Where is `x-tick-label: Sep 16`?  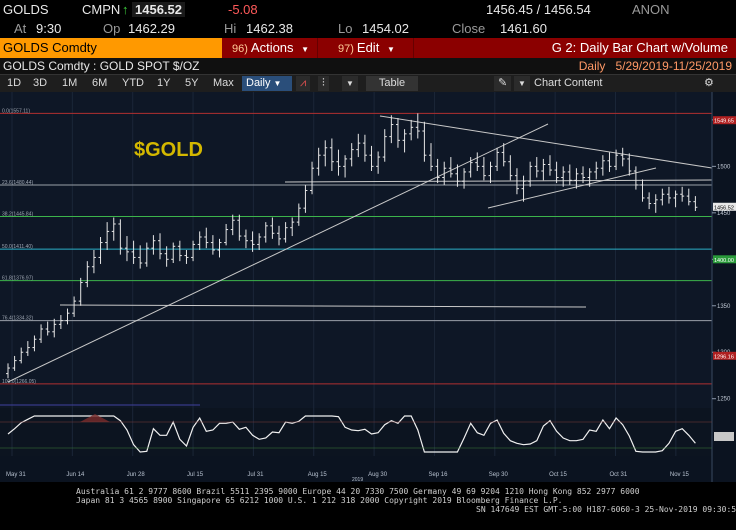 x-tick-label: Sep 16 is located at coordinates (438, 475).